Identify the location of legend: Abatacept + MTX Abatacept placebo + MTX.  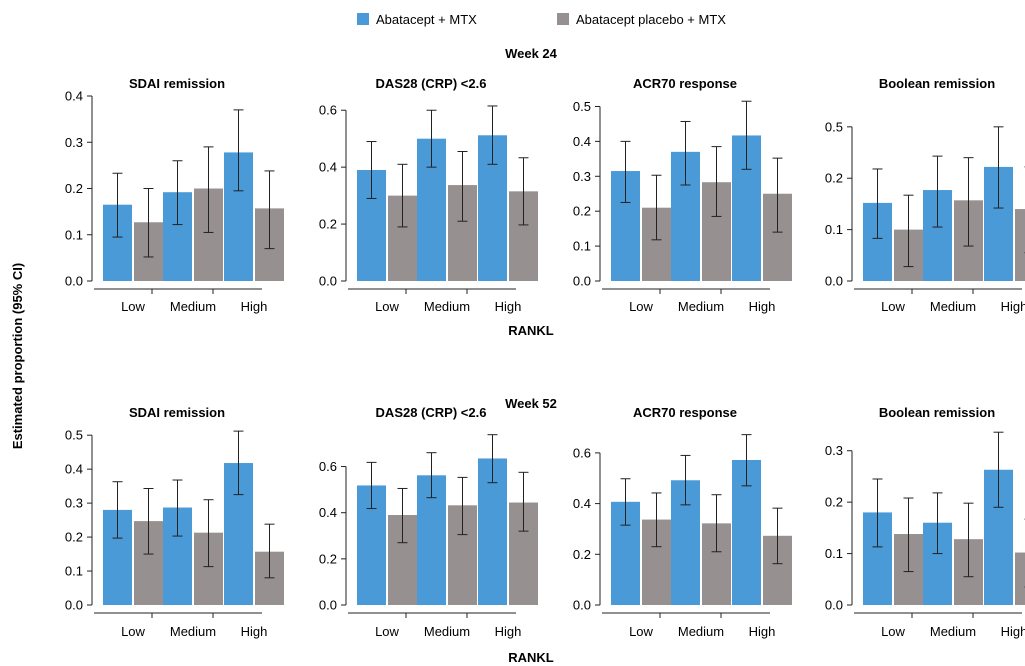
(541, 19).